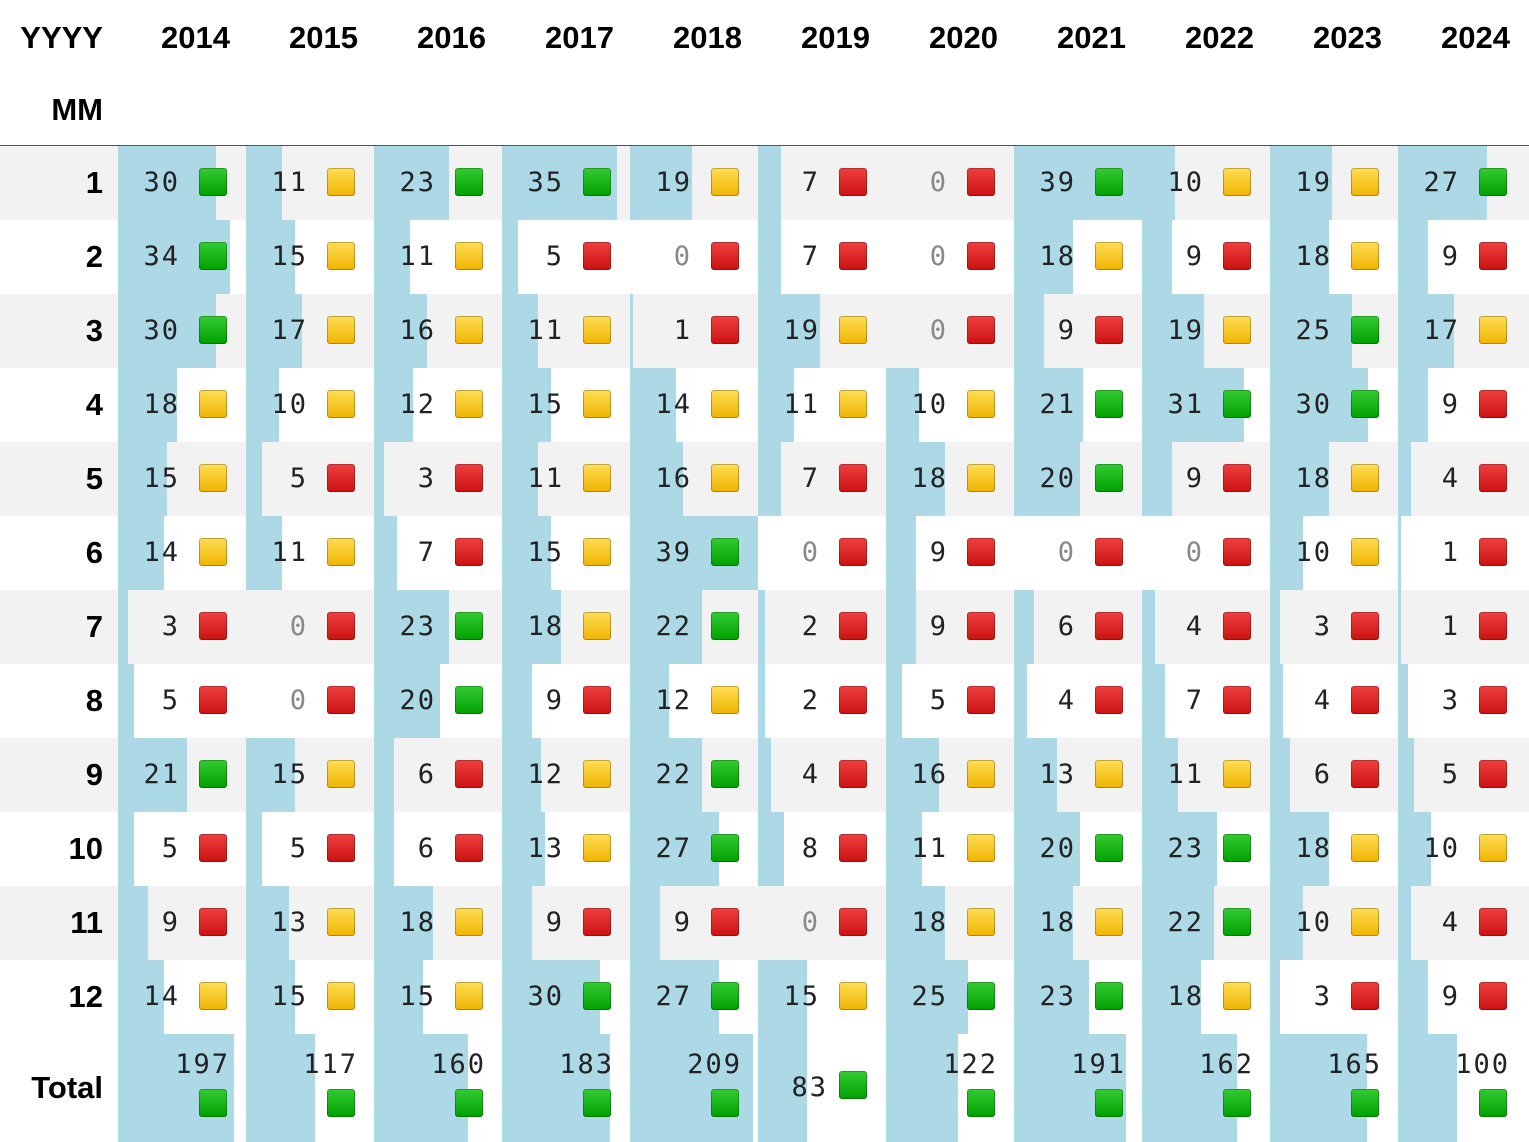 The height and width of the screenshot is (1142, 1529). What do you see at coordinates (566, 183) in the screenshot?
I see `cell-2017-1: 35` at bounding box center [566, 183].